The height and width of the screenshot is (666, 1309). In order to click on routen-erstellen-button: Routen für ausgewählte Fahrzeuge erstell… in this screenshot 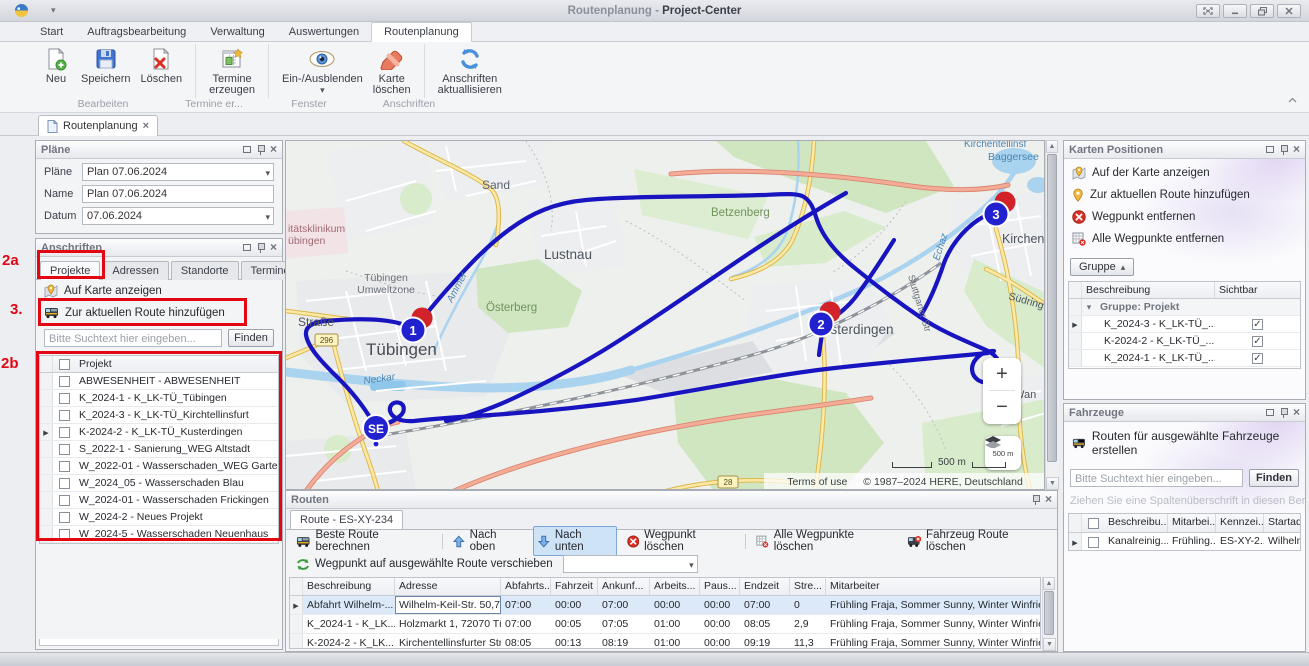, I will do `click(1184, 441)`.